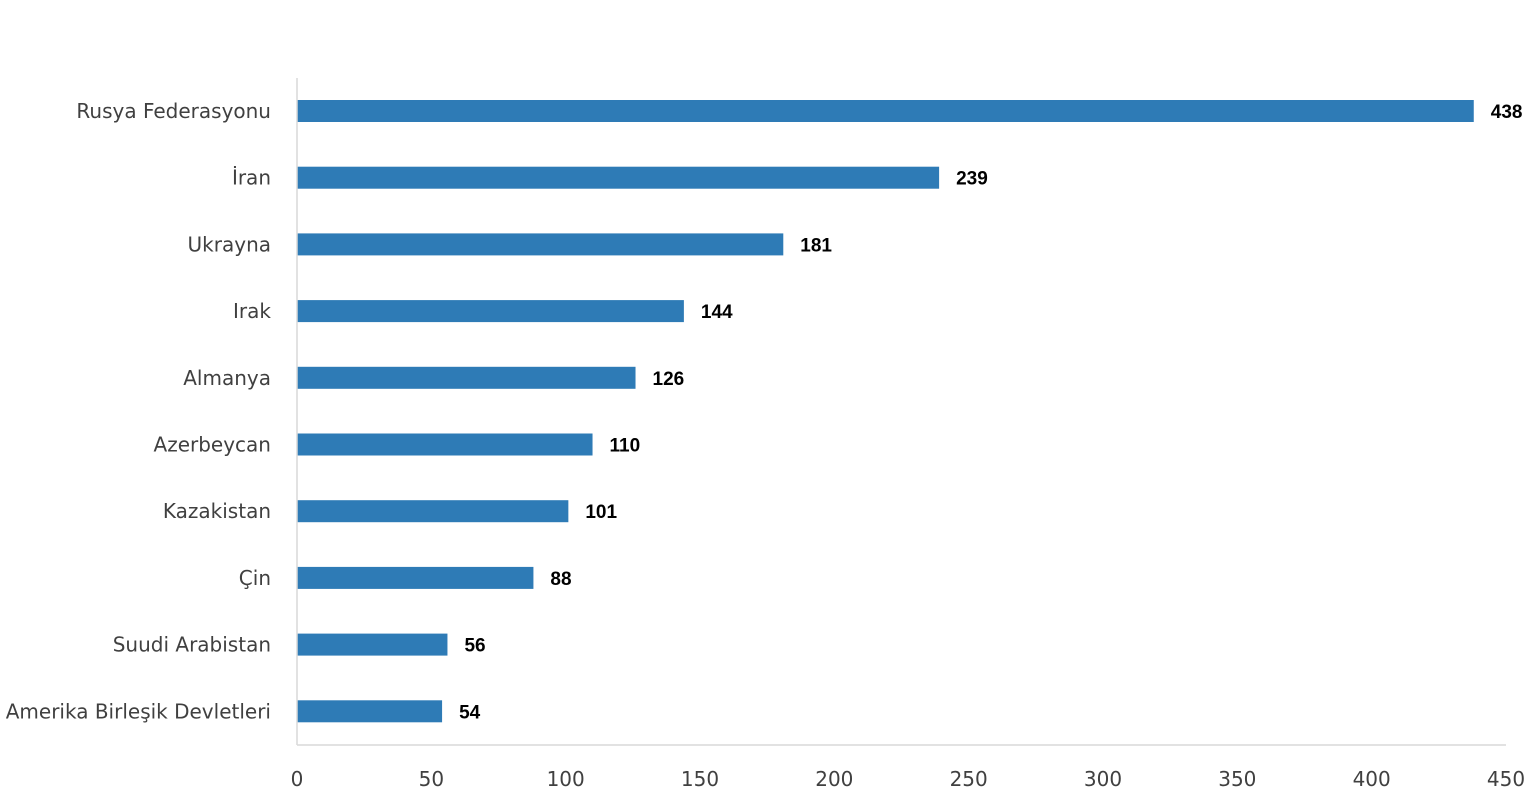 The width and height of the screenshot is (1531, 800). What do you see at coordinates (227, 378) in the screenshot?
I see `category-label: Almanya` at bounding box center [227, 378].